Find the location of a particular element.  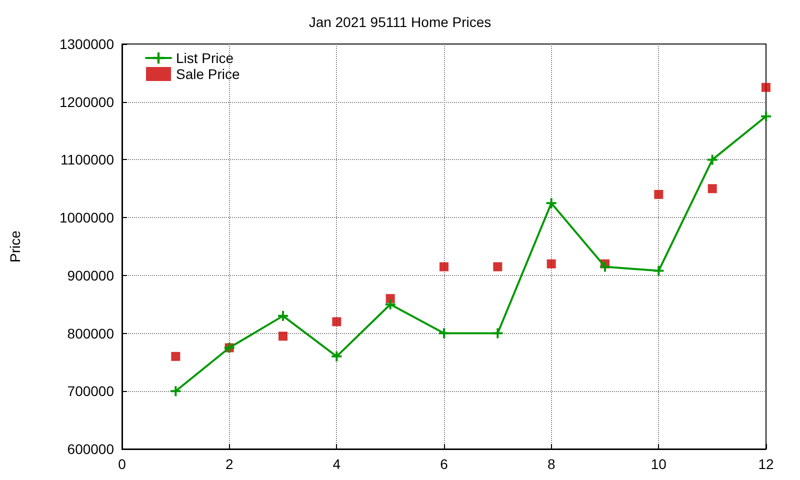

y-tick-label: 1300000 is located at coordinates (86, 44).